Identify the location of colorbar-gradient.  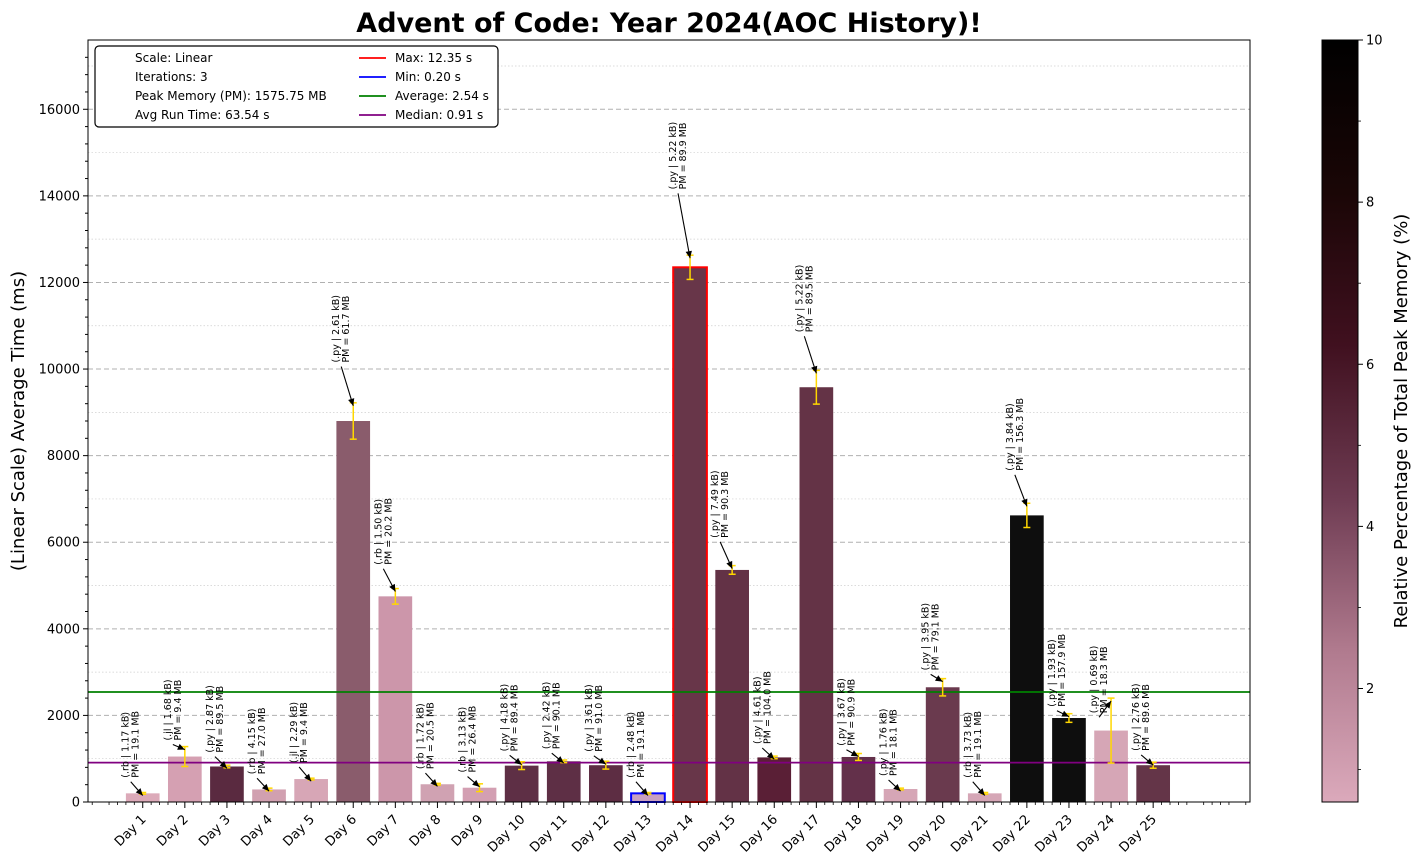
(1340, 421).